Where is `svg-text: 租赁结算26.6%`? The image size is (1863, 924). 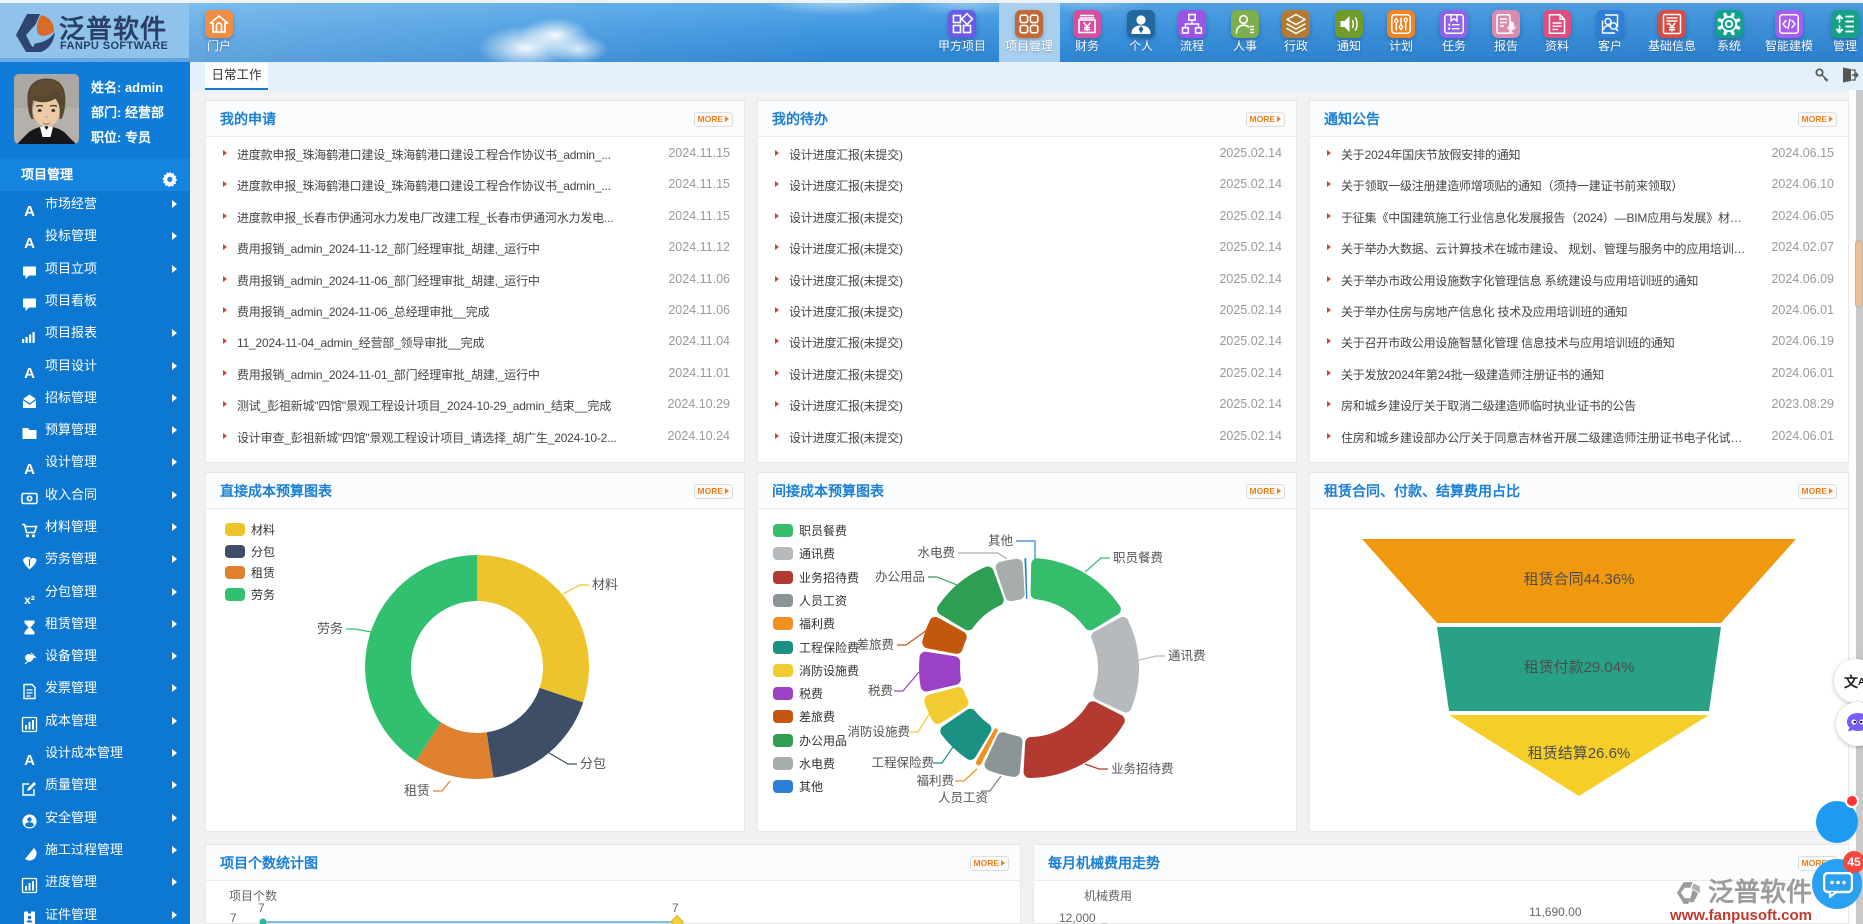 svg-text: 租赁结算26.6% is located at coordinates (1579, 753).